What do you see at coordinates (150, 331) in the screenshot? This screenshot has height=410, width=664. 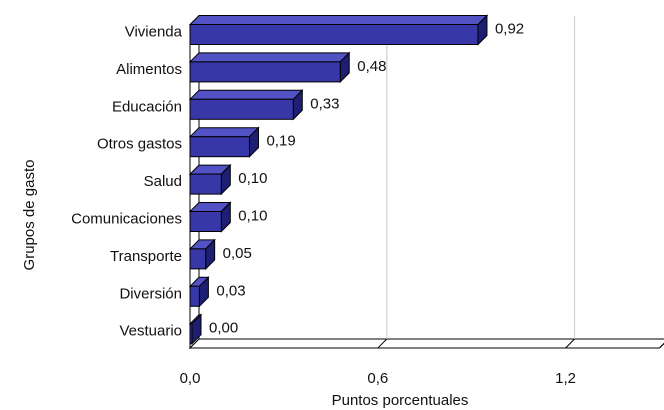 I see `category-label: Vestuario` at bounding box center [150, 331].